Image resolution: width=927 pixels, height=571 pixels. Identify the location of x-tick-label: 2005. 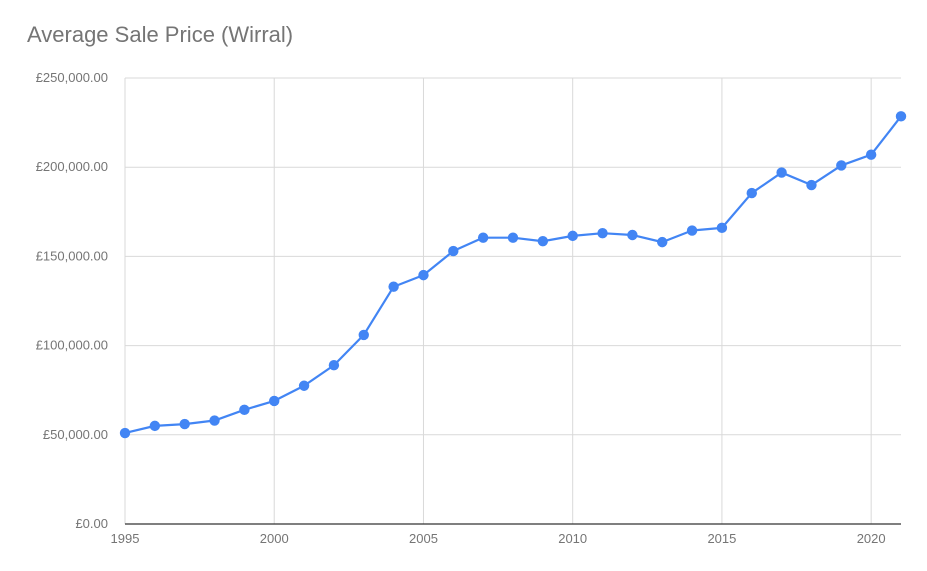
(423, 538).